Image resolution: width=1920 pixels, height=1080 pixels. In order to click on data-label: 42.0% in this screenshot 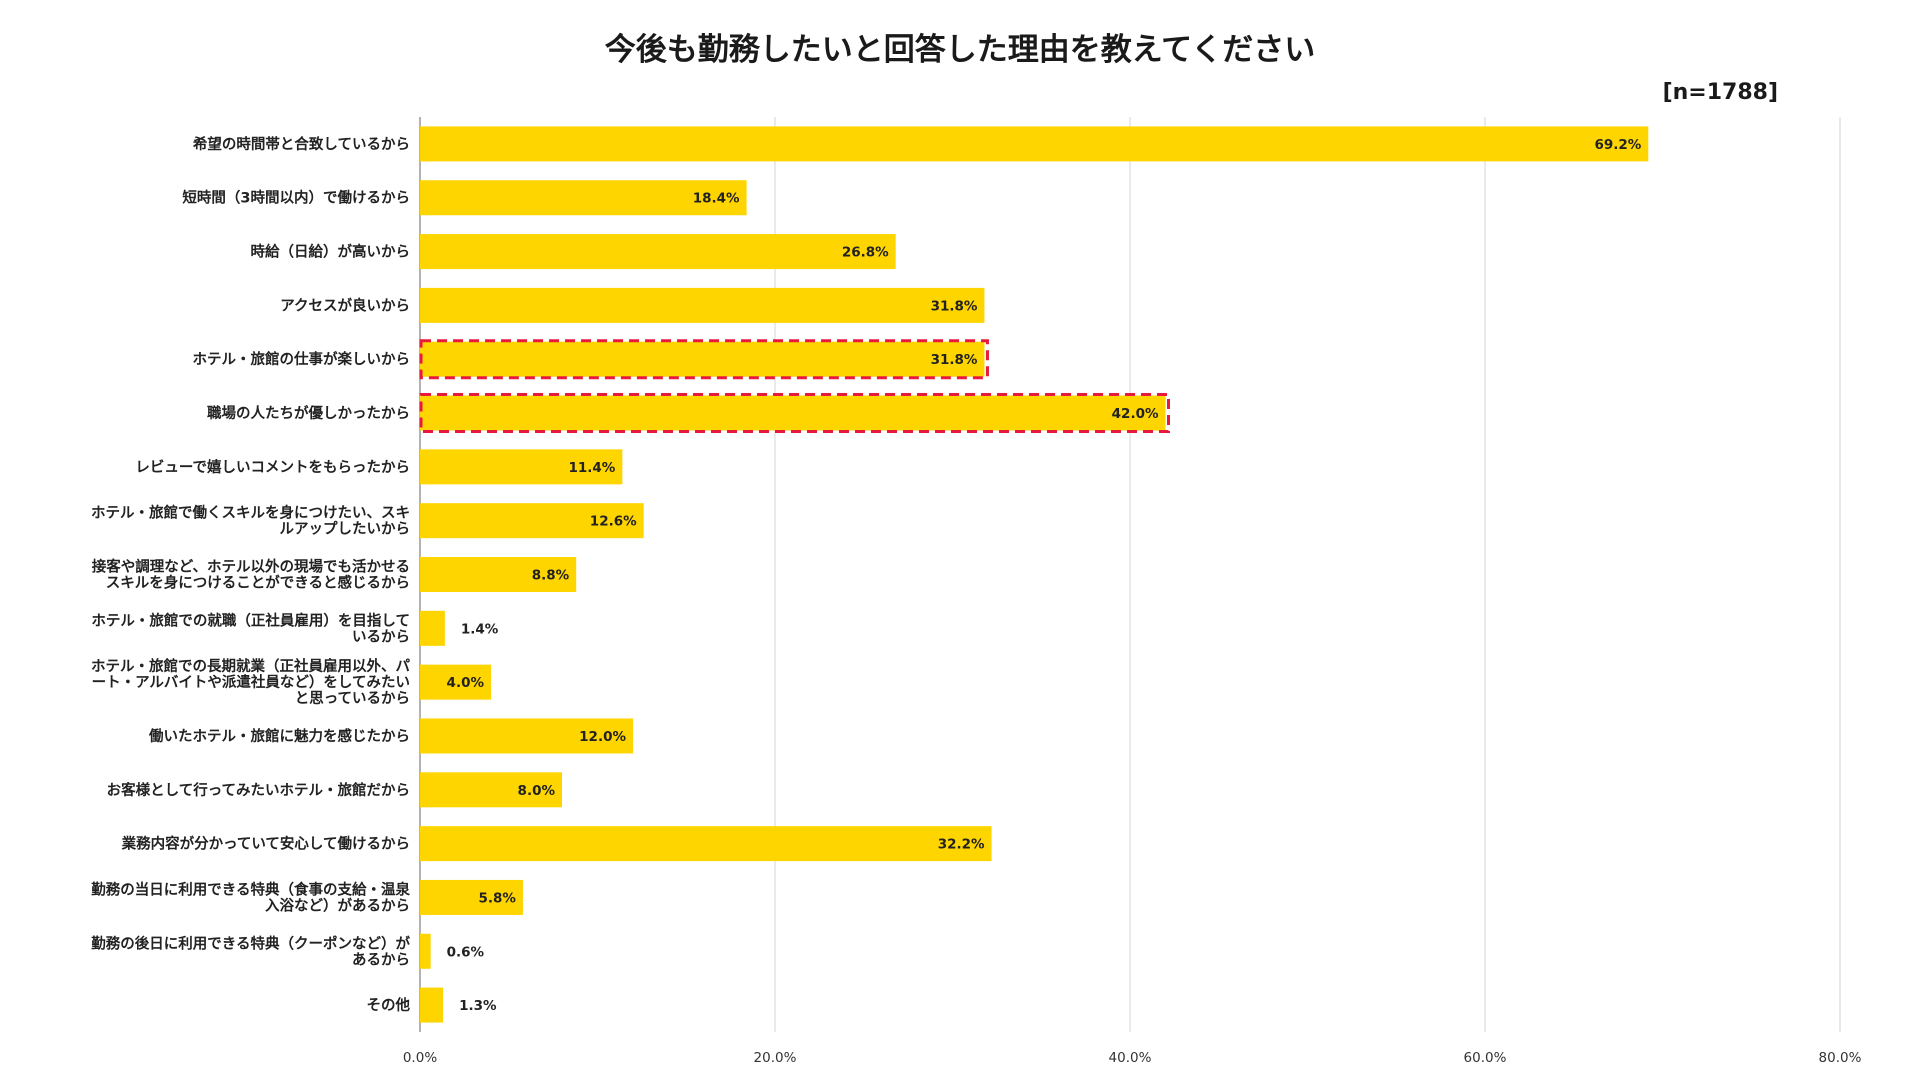, I will do `click(1135, 414)`.